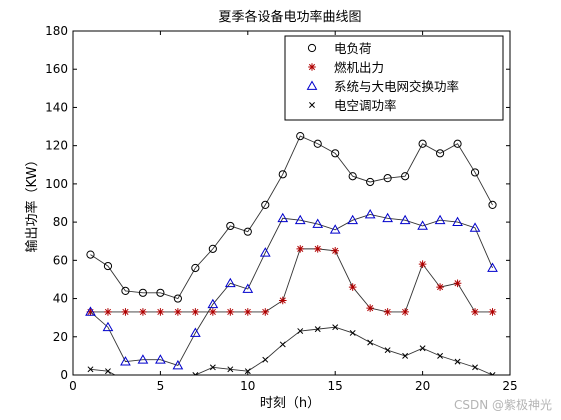 This screenshot has width=561, height=420. I want to click on watermark: CSDN @紫极神光, so click(503, 405).